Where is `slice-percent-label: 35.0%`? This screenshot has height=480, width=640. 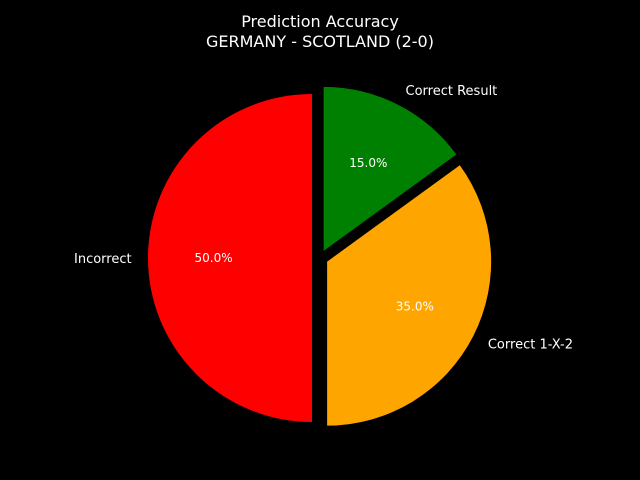
slice-percent-label: 35.0% is located at coordinates (415, 306).